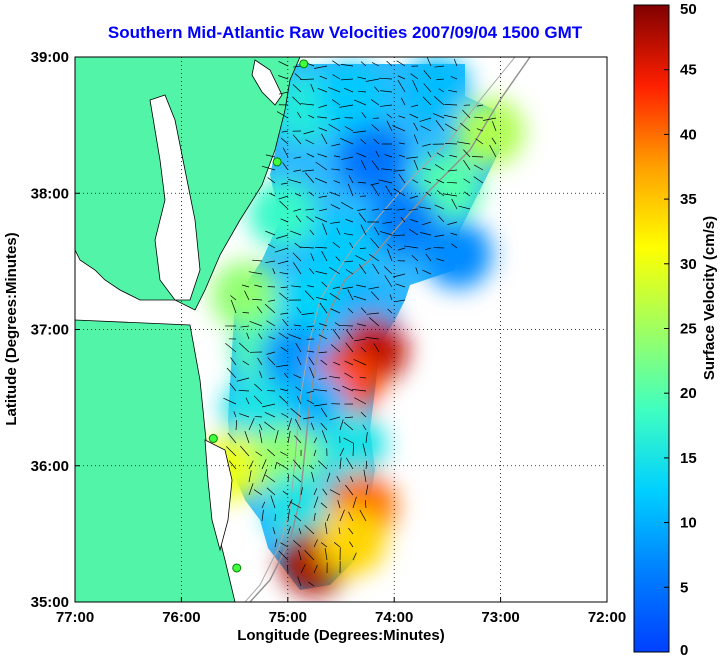  What do you see at coordinates (50, 602) in the screenshot?
I see `y-tick-label: 35:00` at bounding box center [50, 602].